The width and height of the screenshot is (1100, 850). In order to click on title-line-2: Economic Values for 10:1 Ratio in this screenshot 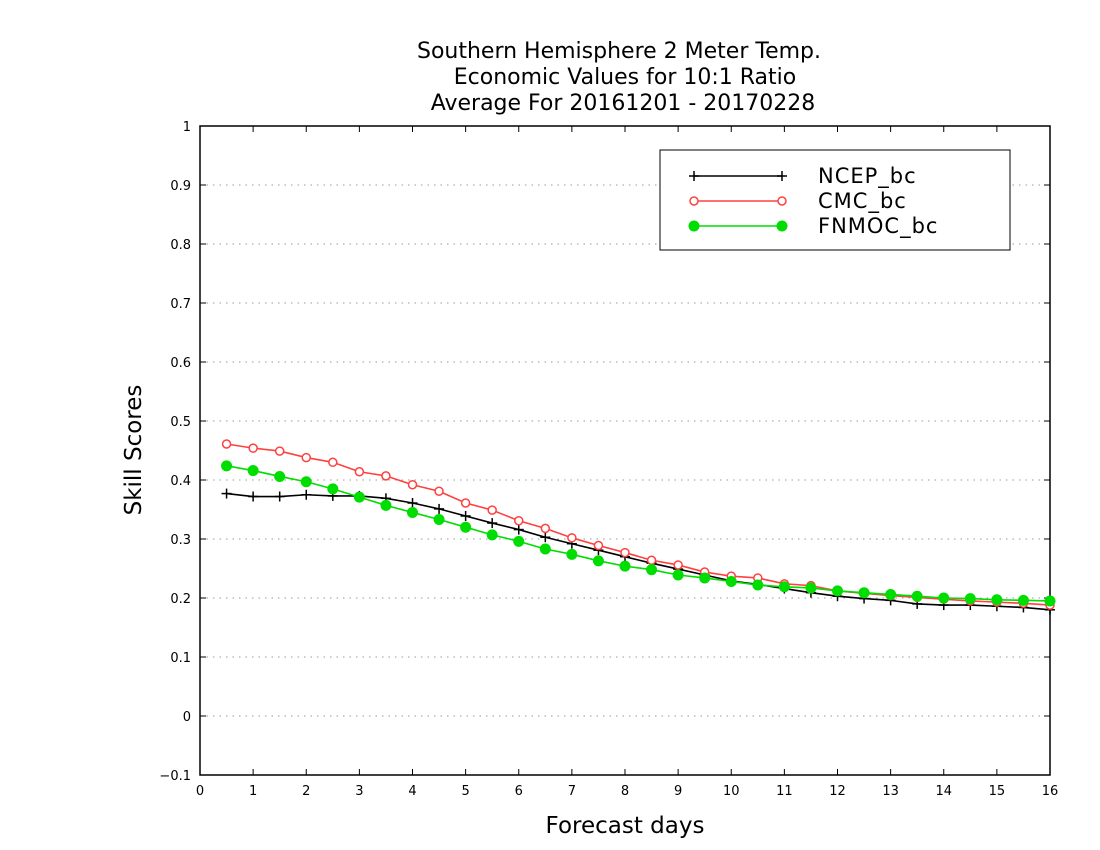, I will do `click(625, 77)`.